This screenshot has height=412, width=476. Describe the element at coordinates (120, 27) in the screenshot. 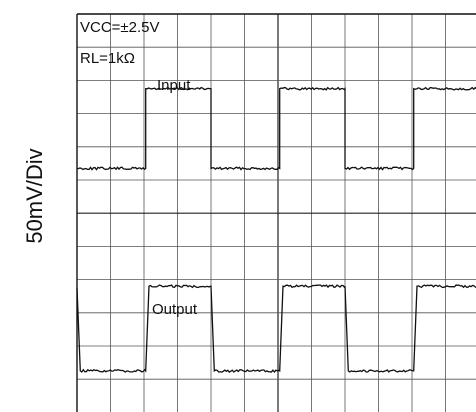

I see `annotation-vcc: VCC=±2.5V` at that location.